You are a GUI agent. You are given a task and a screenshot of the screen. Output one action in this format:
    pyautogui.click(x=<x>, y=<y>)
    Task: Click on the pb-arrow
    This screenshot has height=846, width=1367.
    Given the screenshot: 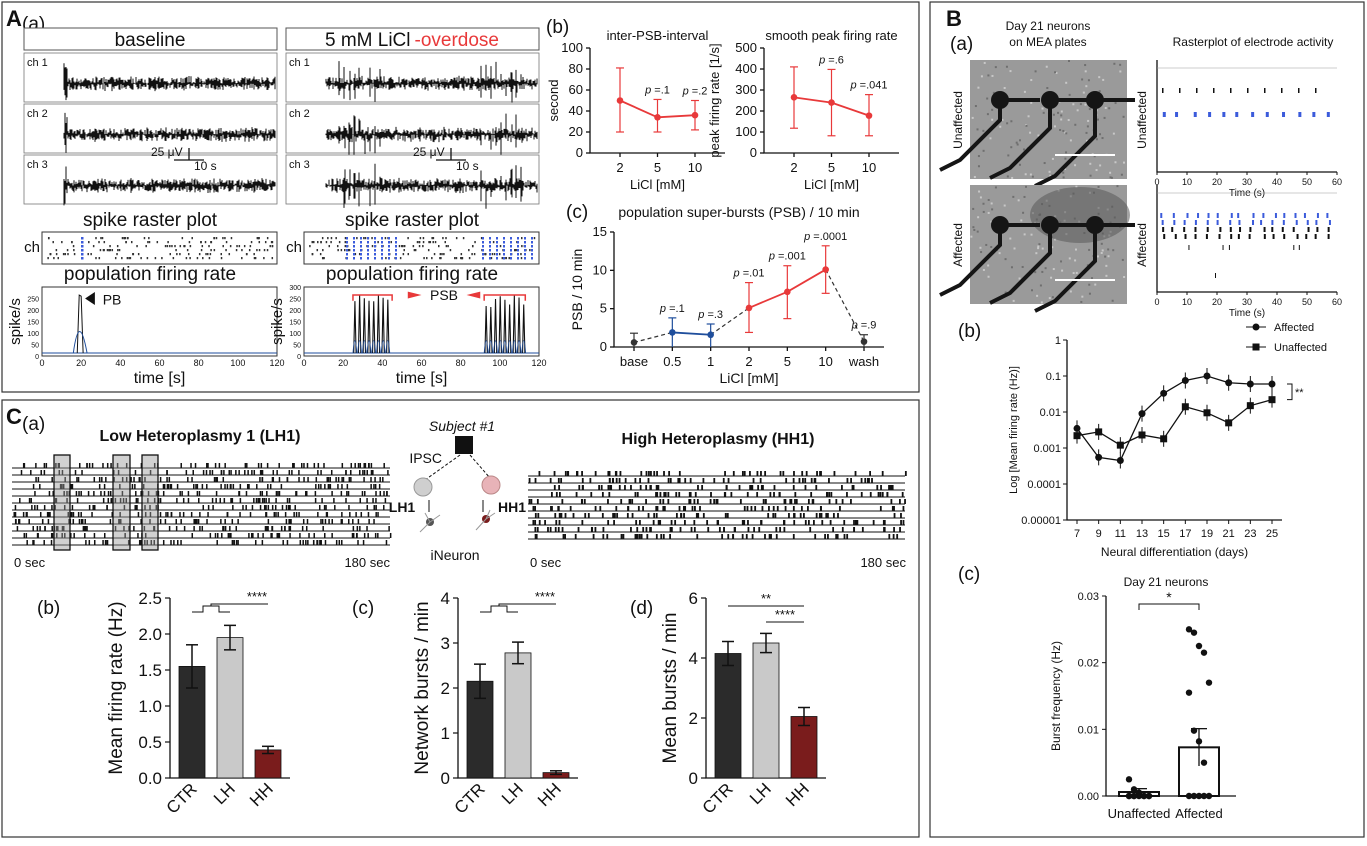 What is the action you would take?
    pyautogui.click(x=90, y=298)
    